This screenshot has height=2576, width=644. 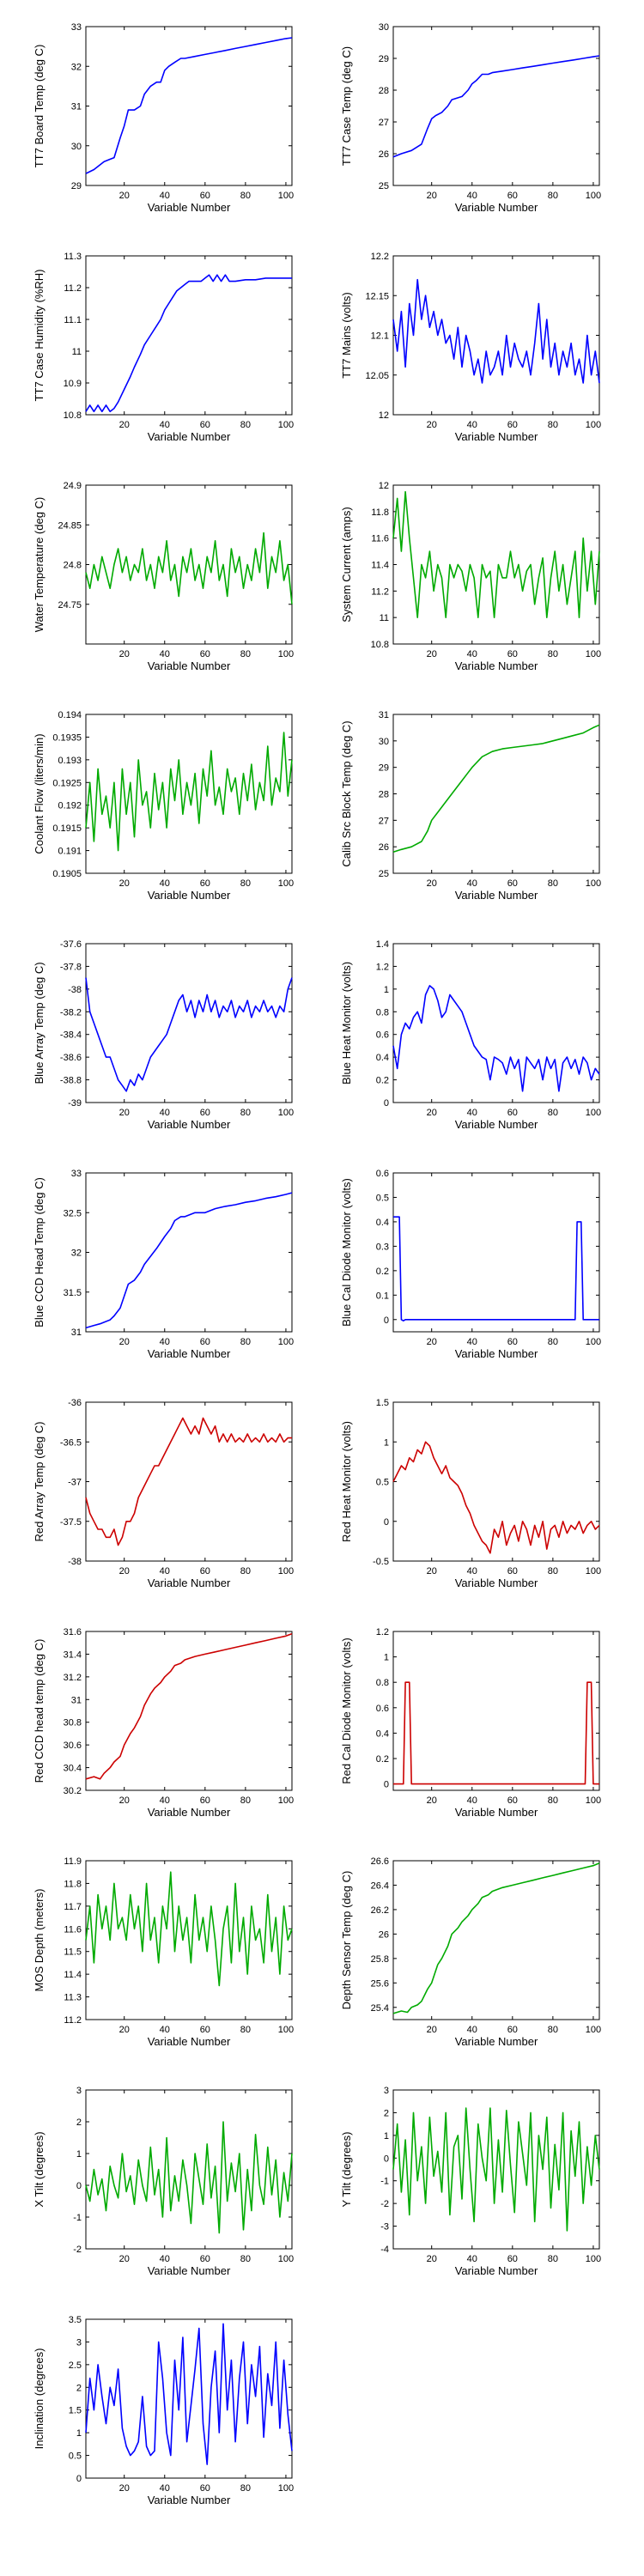 What do you see at coordinates (71, 1081) in the screenshot?
I see `y-tick-label: -38.8` at bounding box center [71, 1081].